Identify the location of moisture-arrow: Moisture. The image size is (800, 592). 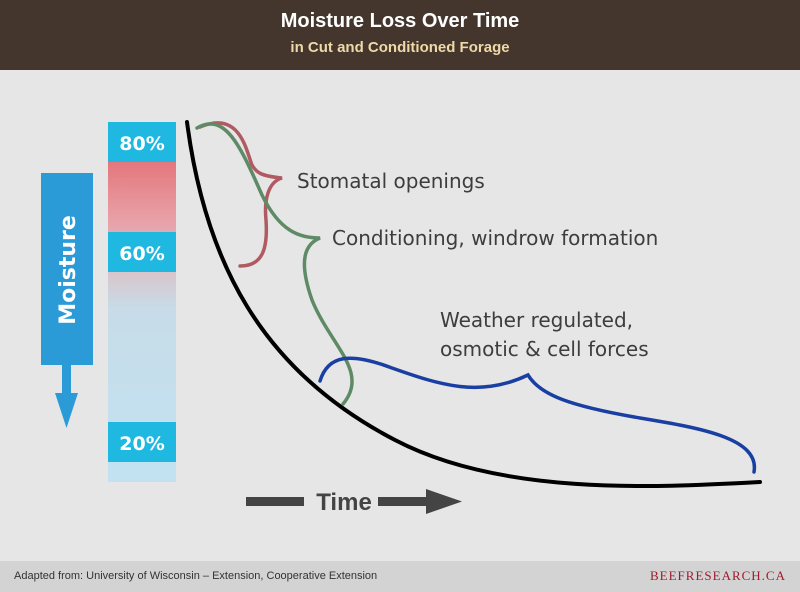
(67, 300).